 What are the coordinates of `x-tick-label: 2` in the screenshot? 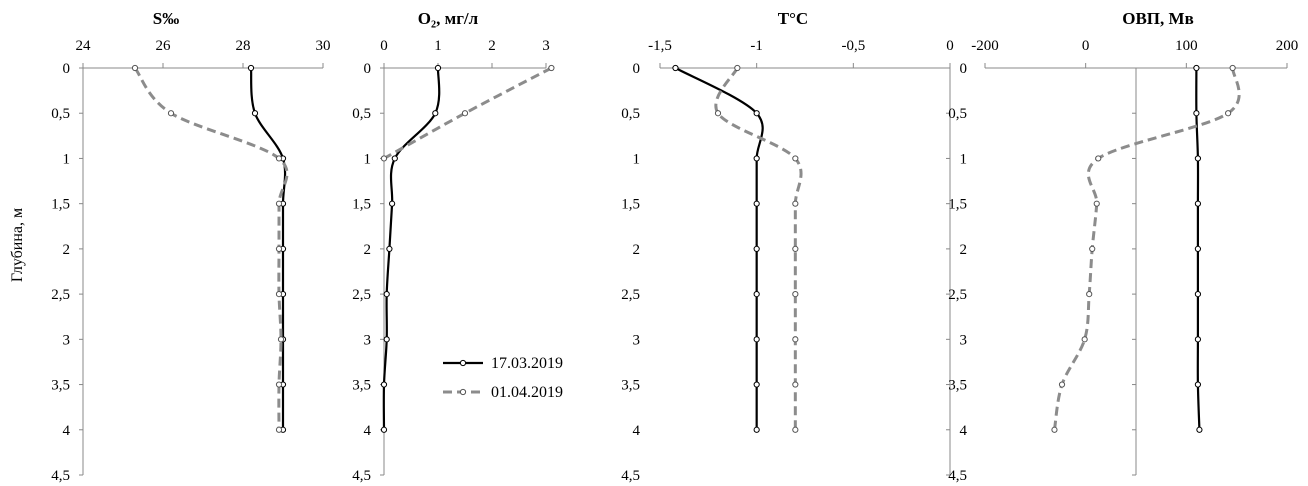 It's located at (492, 46).